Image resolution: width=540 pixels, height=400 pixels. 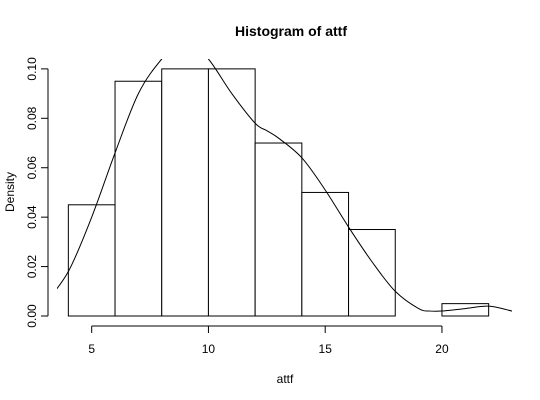 I want to click on y-tick-label-0.04: 0.04, so click(x=32, y=217).